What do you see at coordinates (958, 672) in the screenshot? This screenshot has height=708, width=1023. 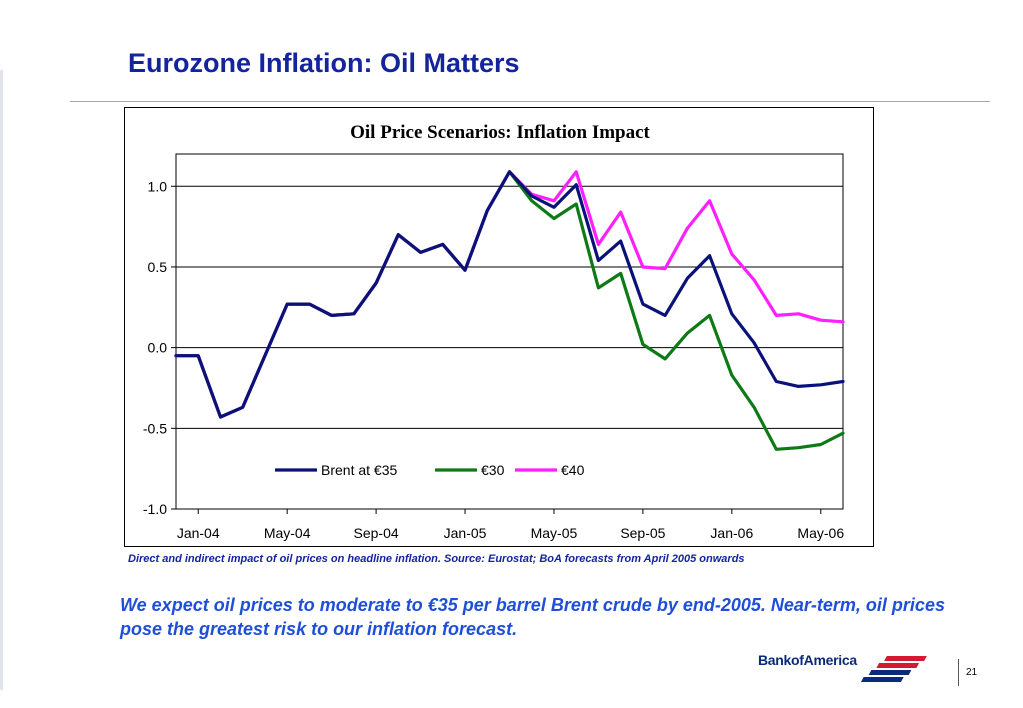 I see `page-number-divider` at bounding box center [958, 672].